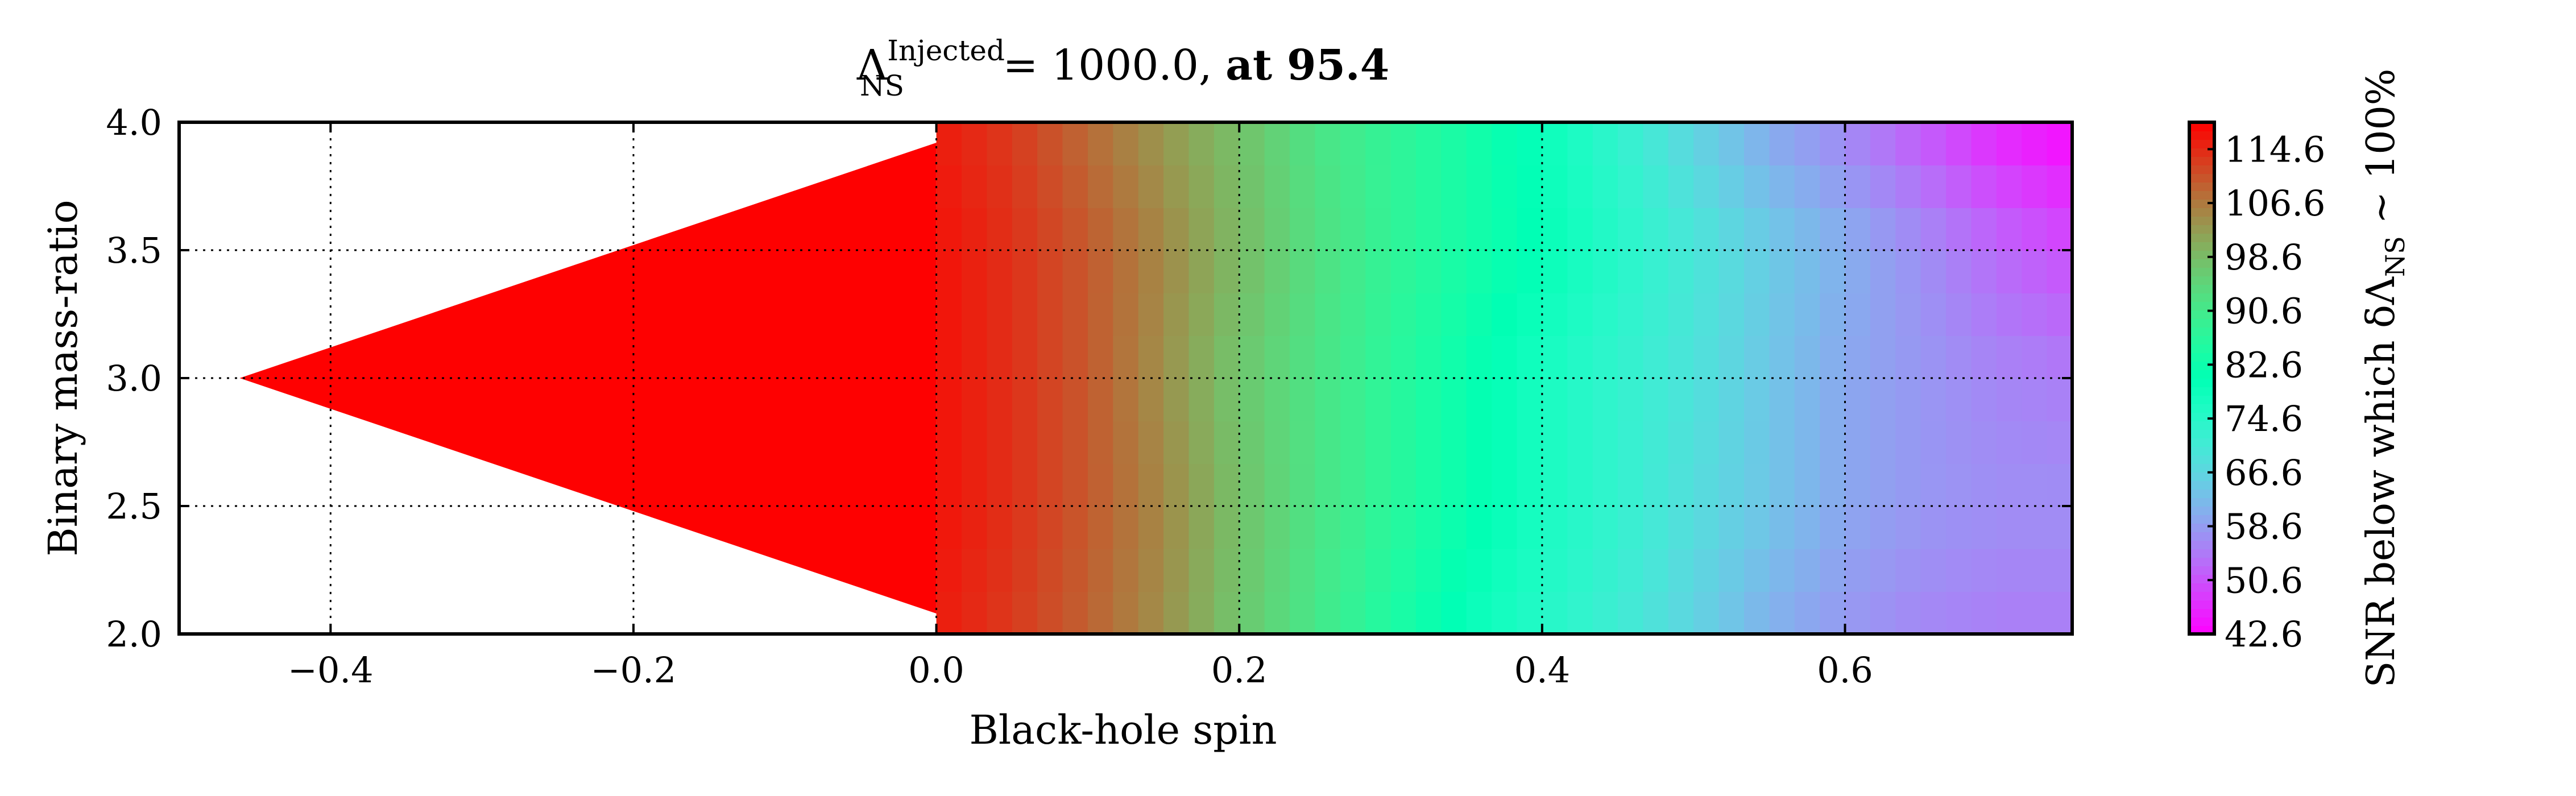  Describe the element at coordinates (882, 85) in the screenshot. I see `title-subscript: NS` at that location.